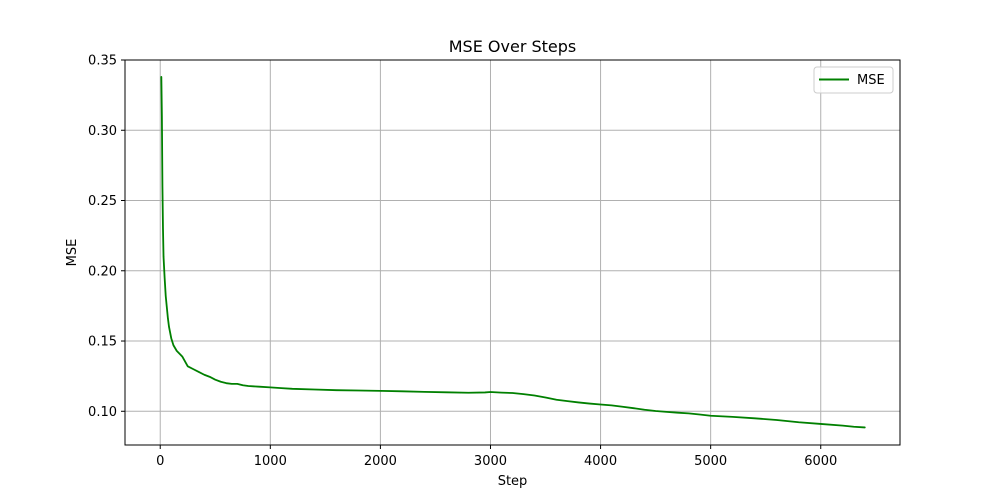  What do you see at coordinates (102, 201) in the screenshot?
I see `y-tick-label: 0.25` at bounding box center [102, 201].